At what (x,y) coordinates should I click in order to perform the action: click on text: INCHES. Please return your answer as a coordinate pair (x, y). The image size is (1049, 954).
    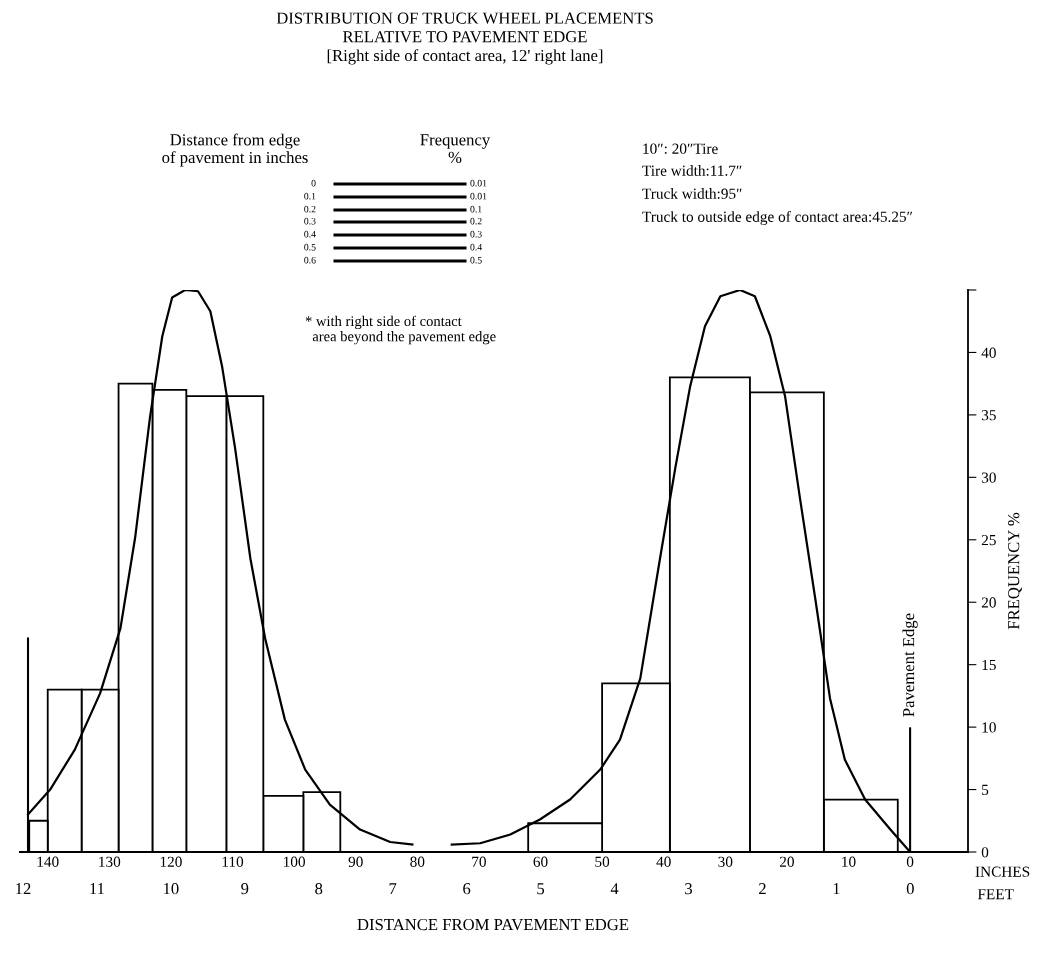
    Looking at the image, I should click on (1002, 871).